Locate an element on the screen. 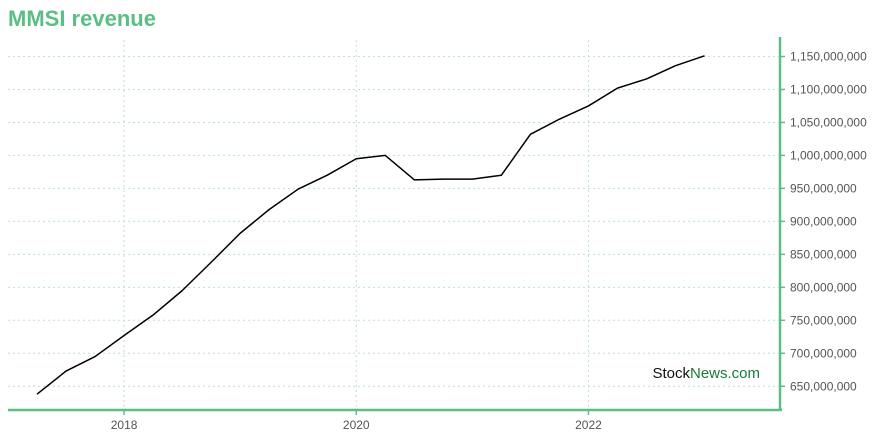  y-tick-label: 950,000,000 is located at coordinates (823, 188).